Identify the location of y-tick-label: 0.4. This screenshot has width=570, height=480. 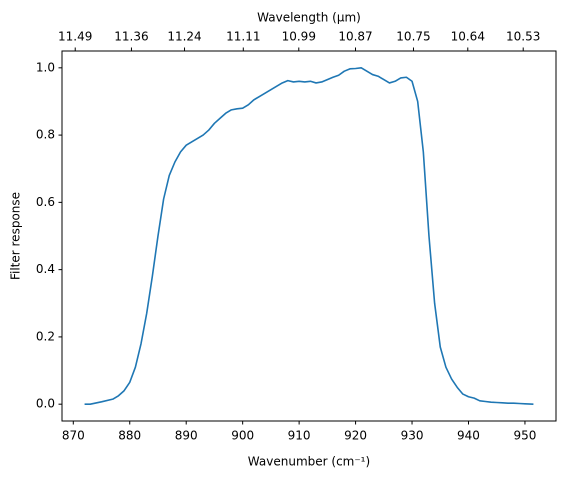
(45, 269).